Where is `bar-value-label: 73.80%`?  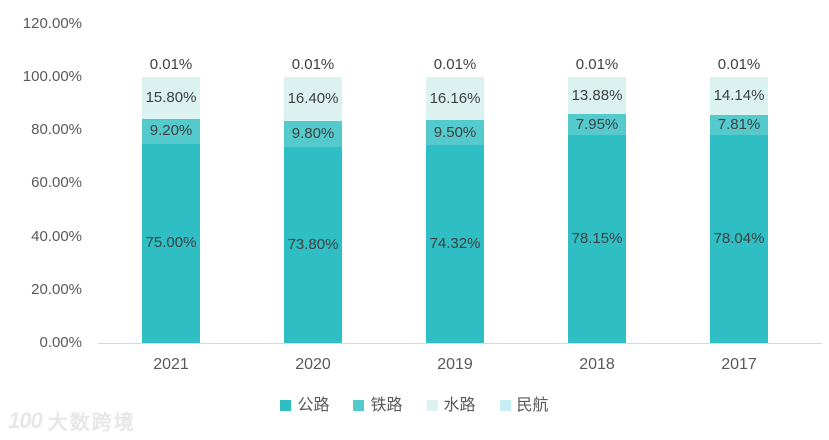 bar-value-label: 73.80% is located at coordinates (313, 244).